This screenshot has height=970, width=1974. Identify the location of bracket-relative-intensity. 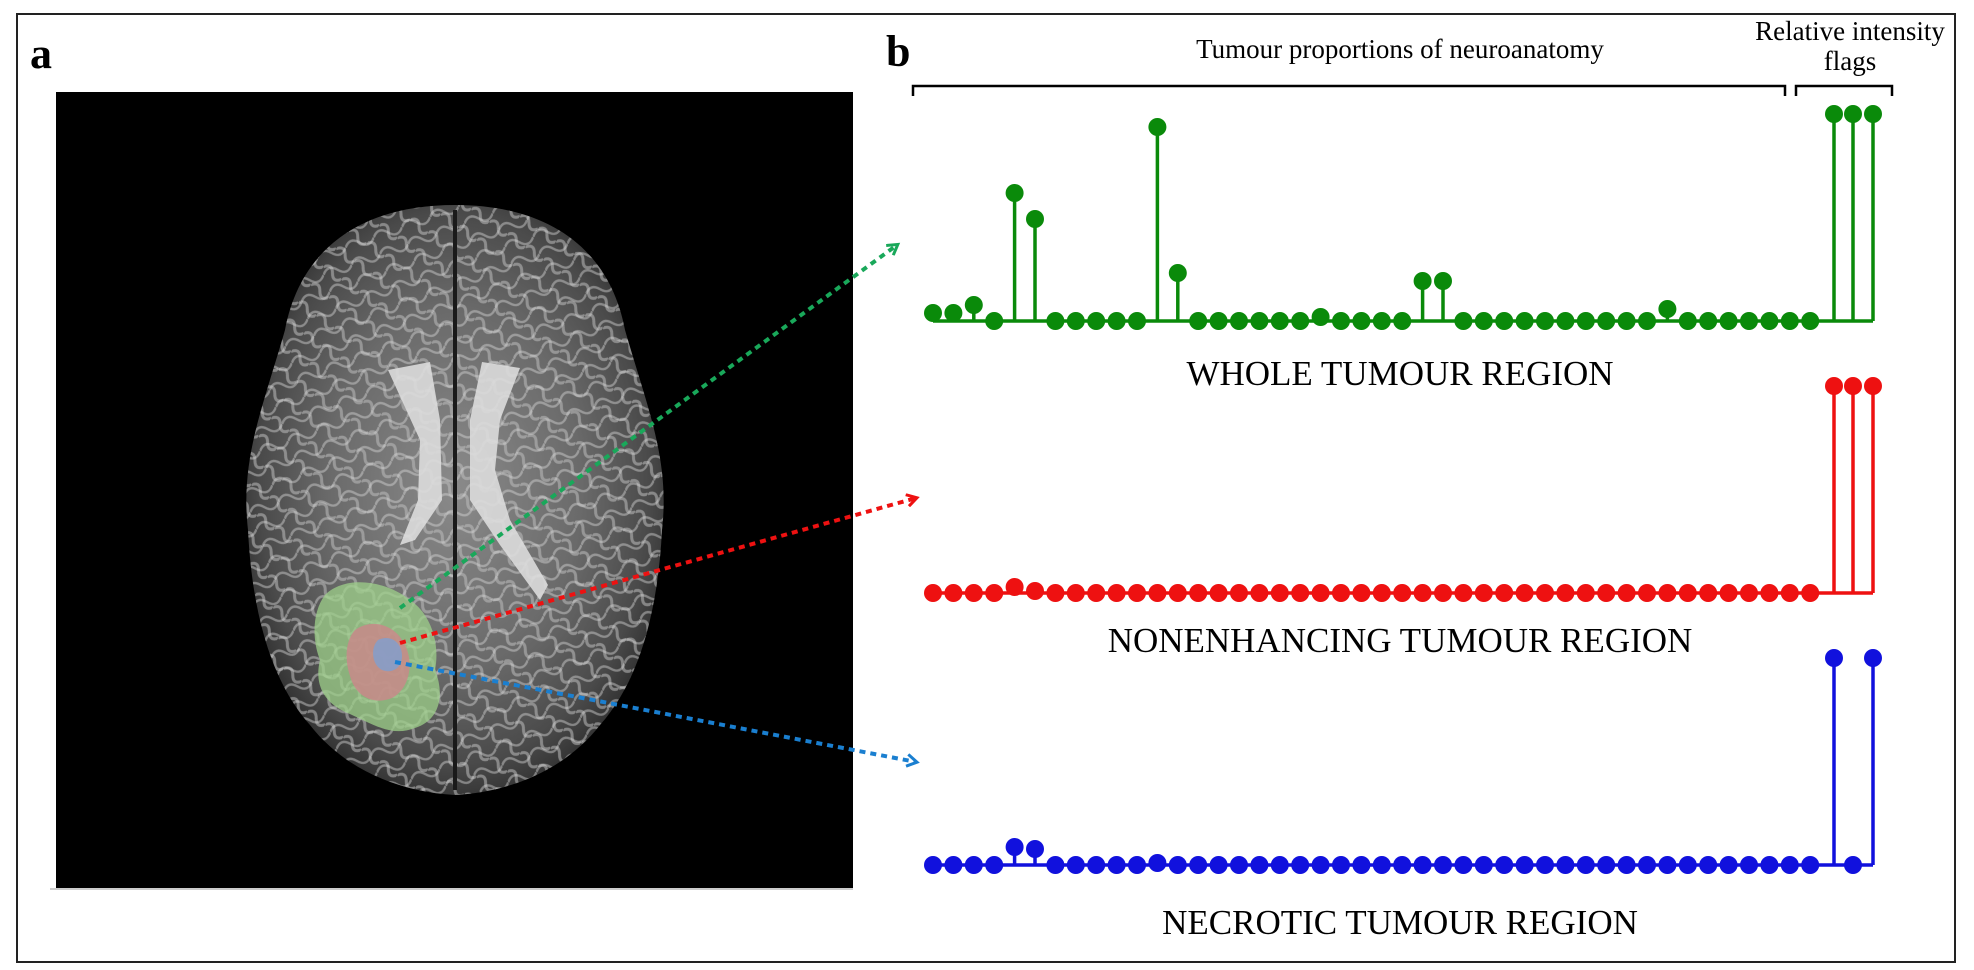
(1844, 90).